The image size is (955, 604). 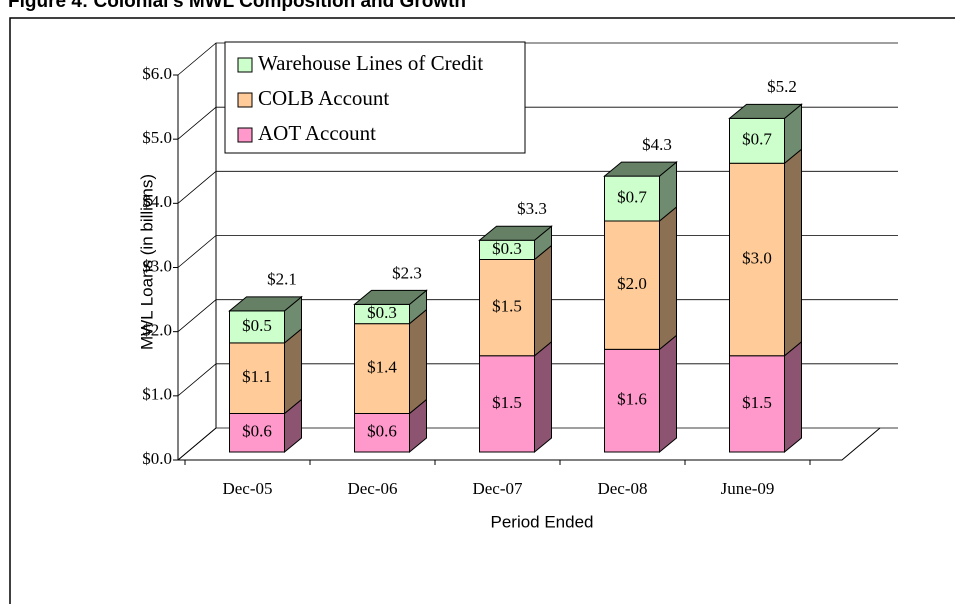 I want to click on y-tick-label: $4.0, so click(x=157, y=201).